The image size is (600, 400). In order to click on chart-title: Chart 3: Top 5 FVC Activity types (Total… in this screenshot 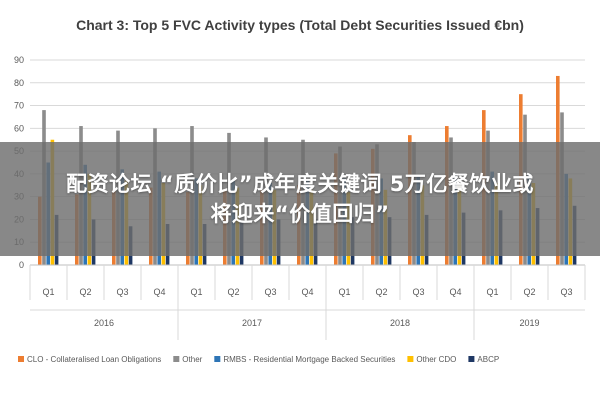, I will do `click(300, 25)`.